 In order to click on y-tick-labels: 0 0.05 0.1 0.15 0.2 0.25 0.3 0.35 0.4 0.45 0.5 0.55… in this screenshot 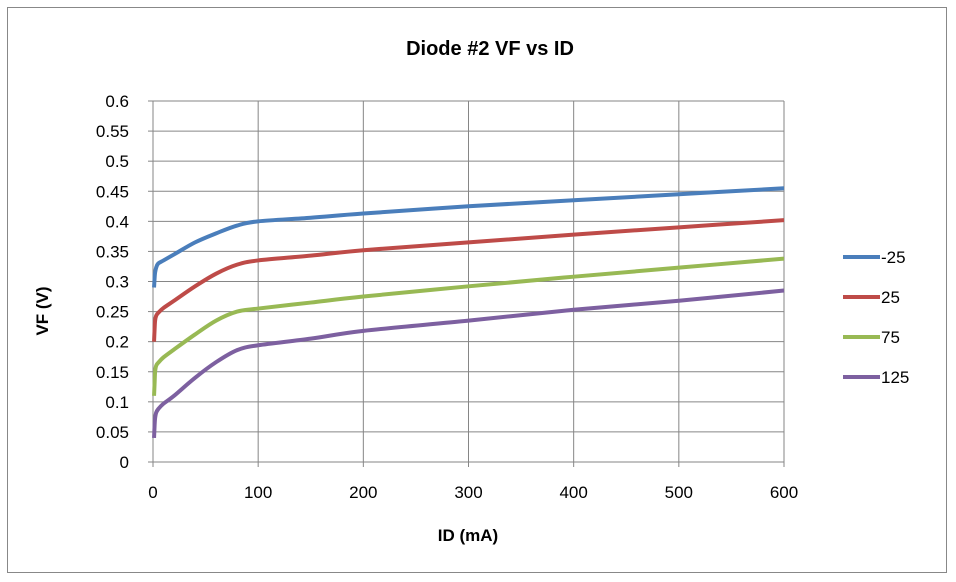, I will do `click(124, 282)`.